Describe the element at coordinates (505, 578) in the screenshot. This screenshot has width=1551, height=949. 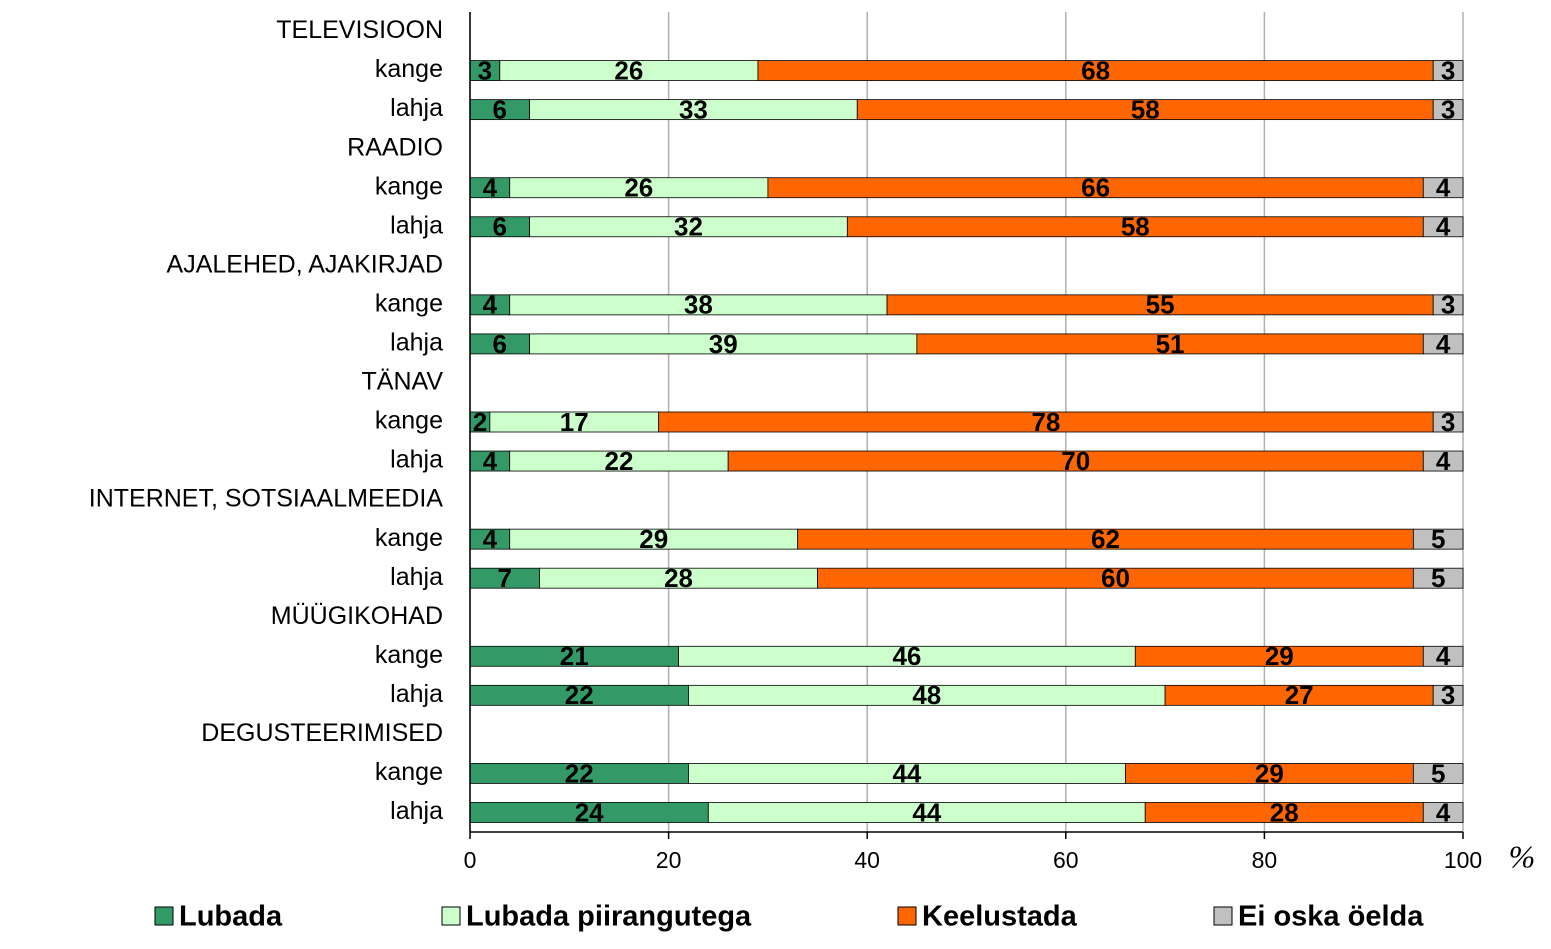
I see `value-label: 7` at that location.